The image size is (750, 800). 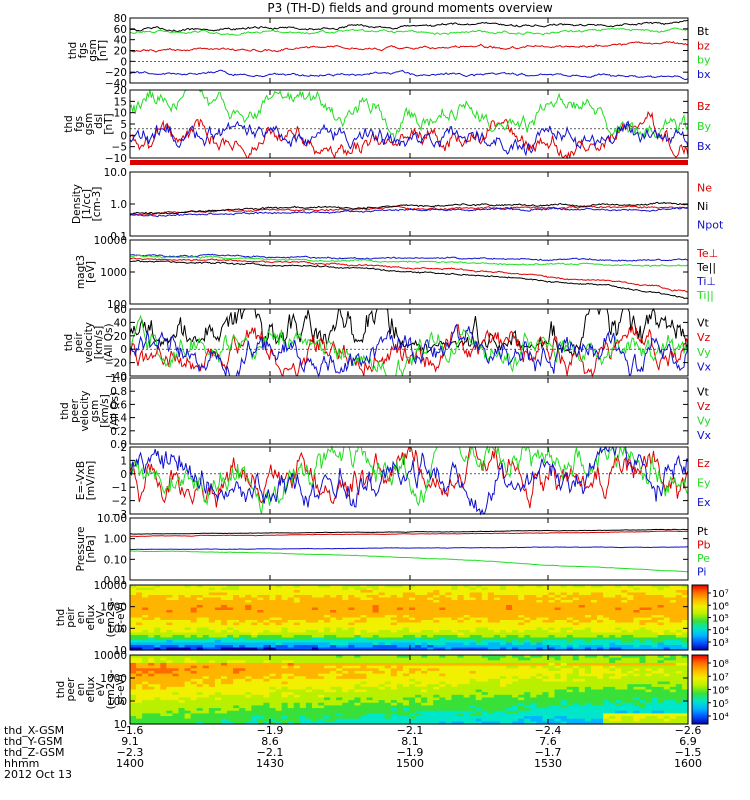 I want to click on legend-entry: Pi, so click(x=701, y=571).